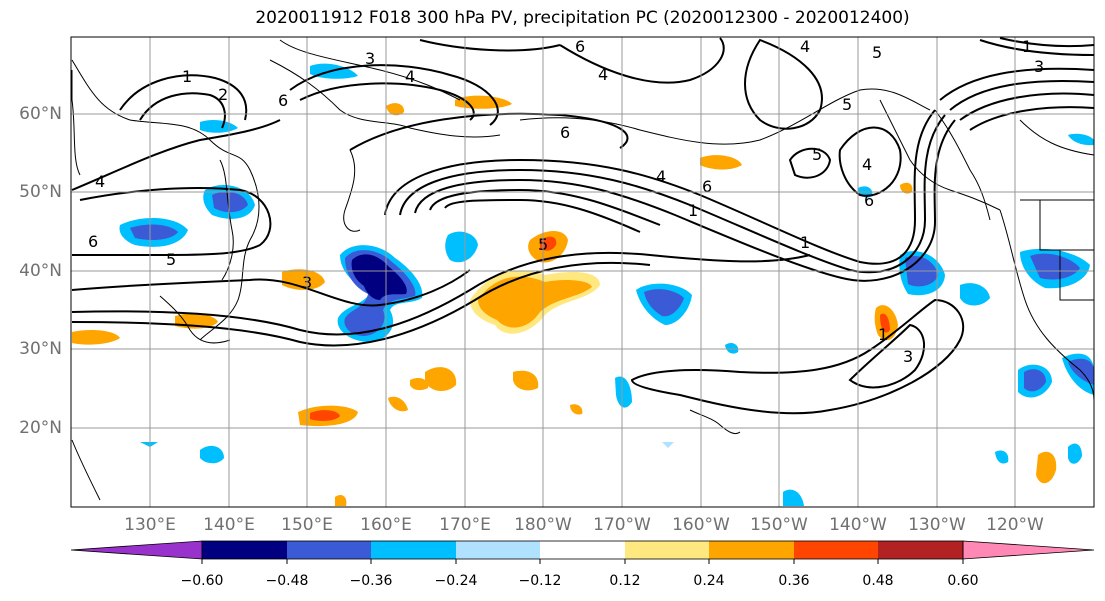 This screenshot has width=1105, height=601. I want to click on lon-label: 140°W, so click(858, 525).